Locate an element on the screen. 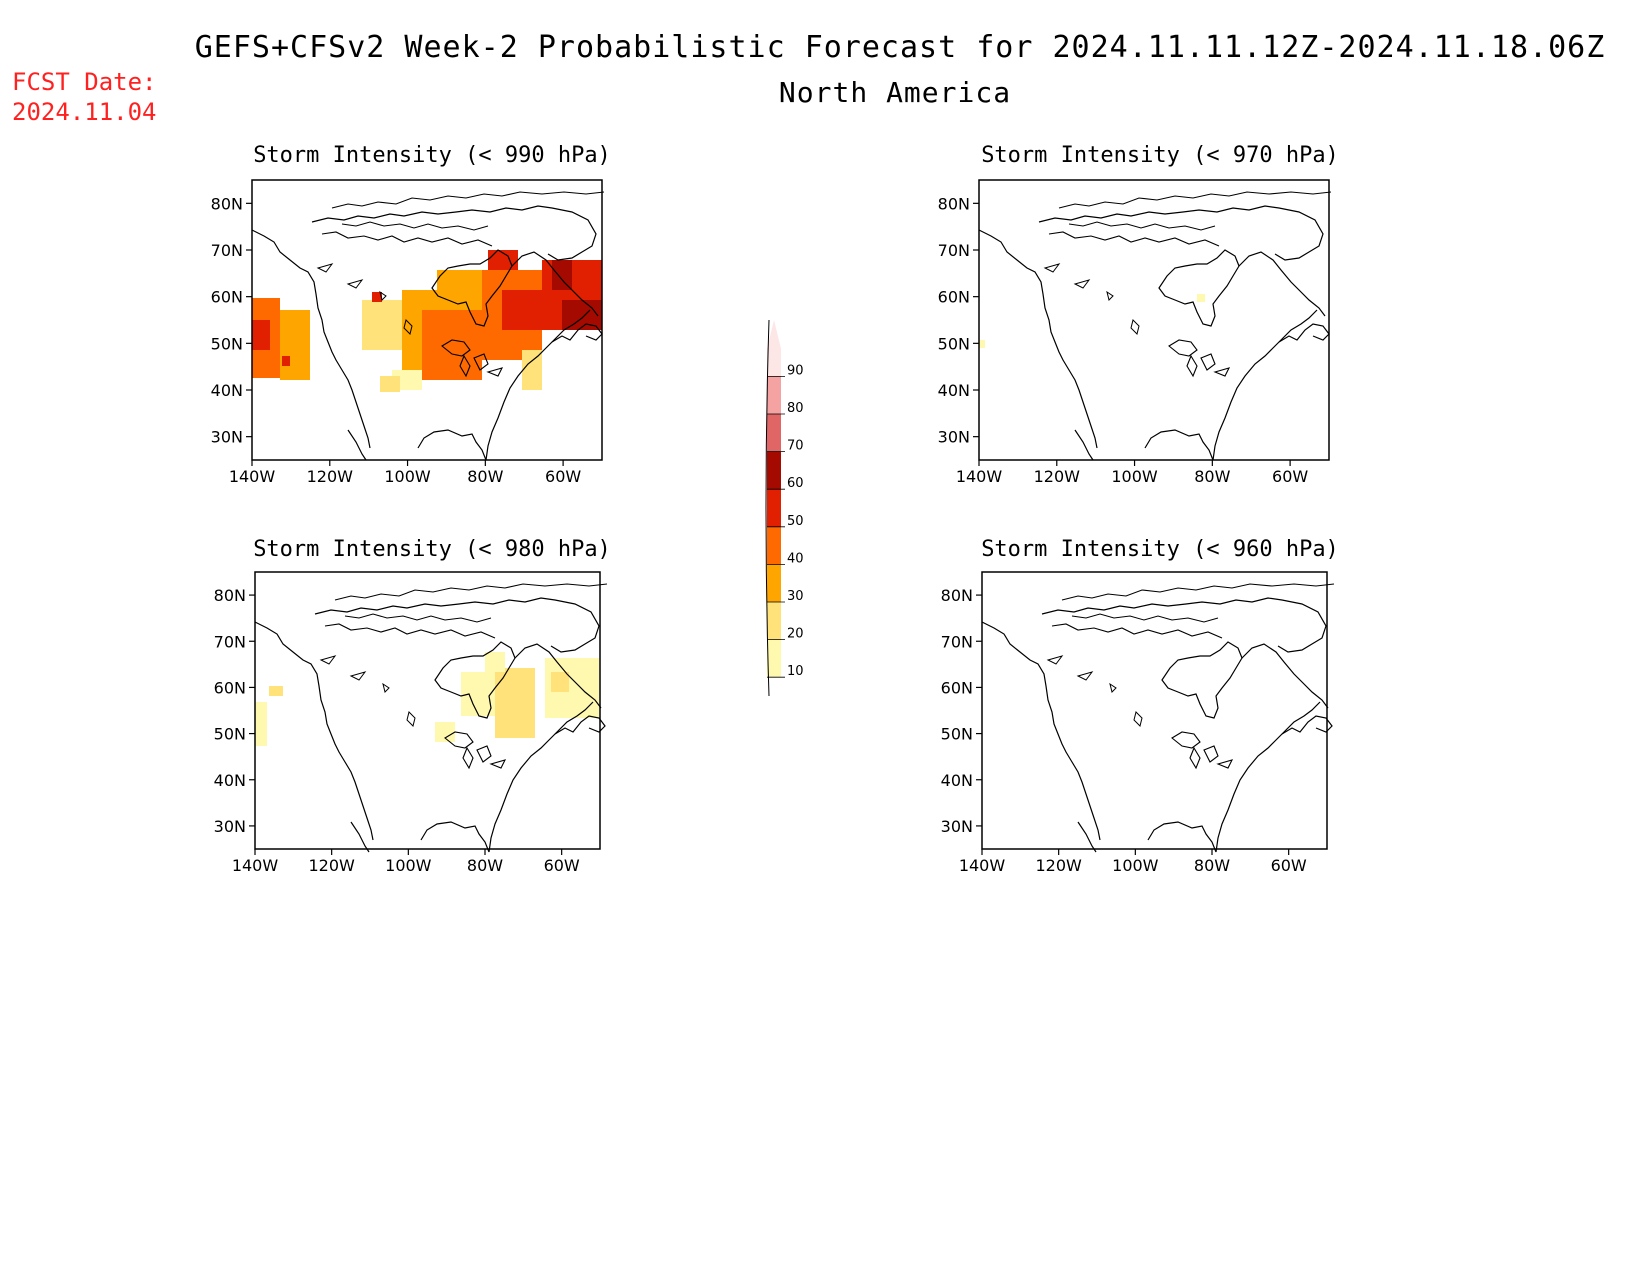  panel-title-970: Storm Intensity (< 970 hPa) is located at coordinates (1160, 155).